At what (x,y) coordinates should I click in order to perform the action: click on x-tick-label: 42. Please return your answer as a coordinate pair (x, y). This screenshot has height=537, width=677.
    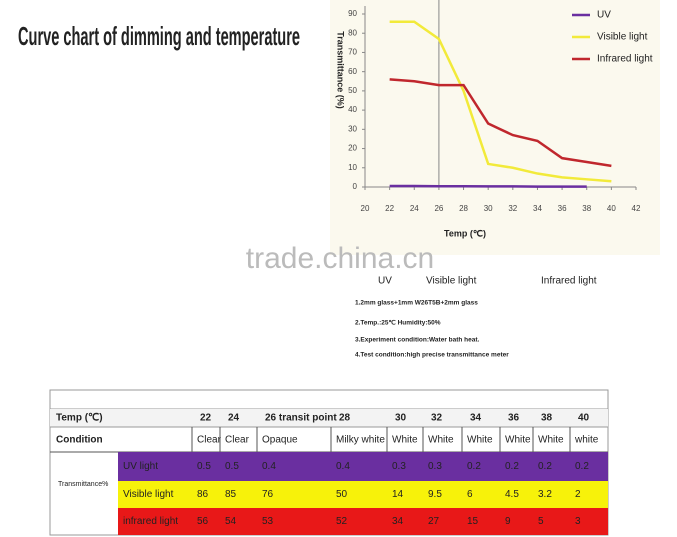
    Looking at the image, I should click on (636, 208).